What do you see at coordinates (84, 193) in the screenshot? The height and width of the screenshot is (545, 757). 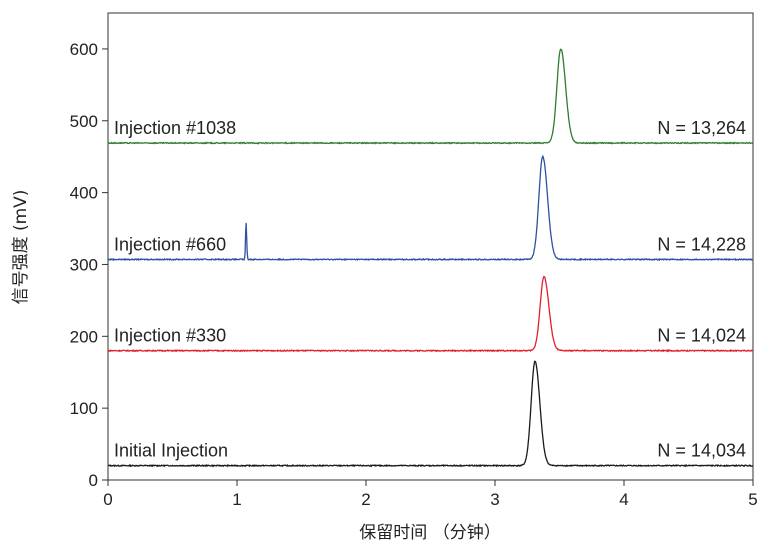 I see `y-tick-label: 400` at bounding box center [84, 193].